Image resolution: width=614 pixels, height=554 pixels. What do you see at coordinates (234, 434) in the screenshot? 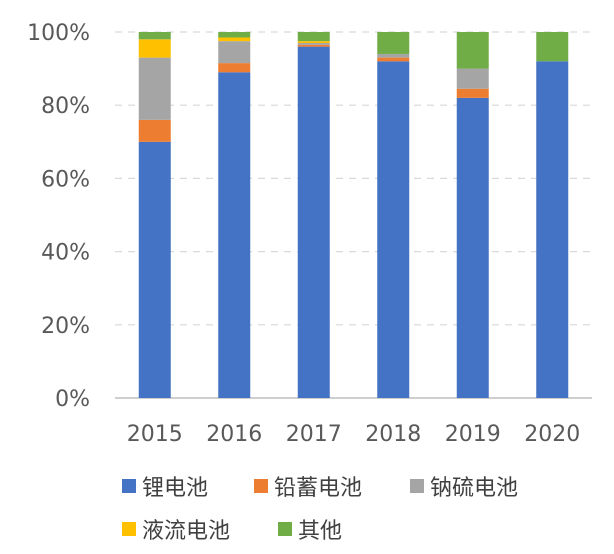
I see `x-tick-label: 2016` at bounding box center [234, 434].